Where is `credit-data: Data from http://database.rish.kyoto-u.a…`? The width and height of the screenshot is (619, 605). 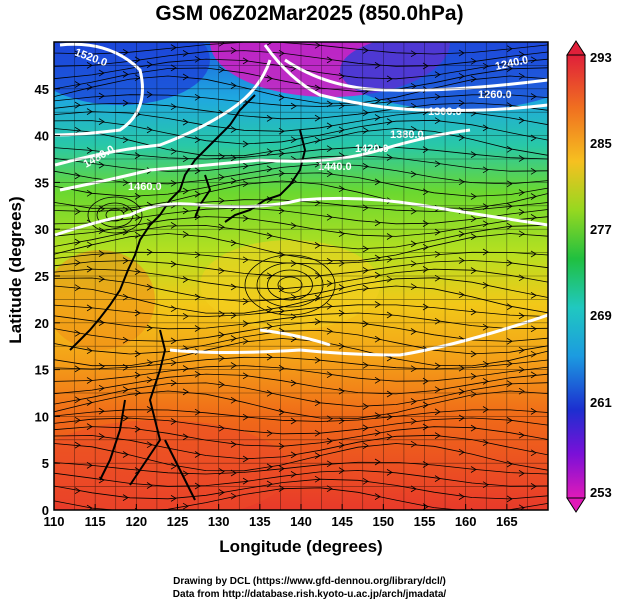
credit-data: Data from http://database.rish.kyoto-u.a… is located at coordinates (309, 594).